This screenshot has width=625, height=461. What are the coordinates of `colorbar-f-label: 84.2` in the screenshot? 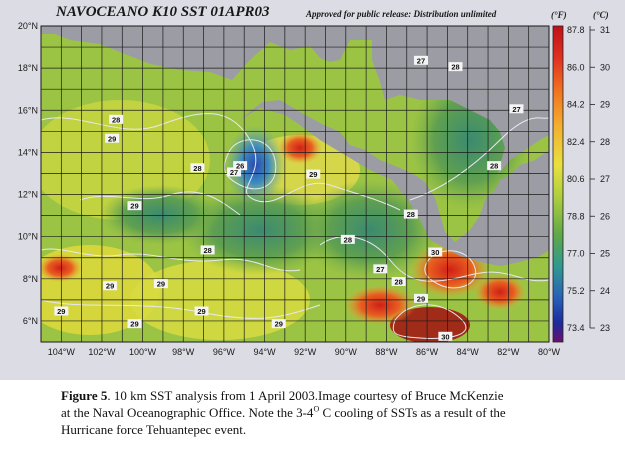 It's located at (576, 105).